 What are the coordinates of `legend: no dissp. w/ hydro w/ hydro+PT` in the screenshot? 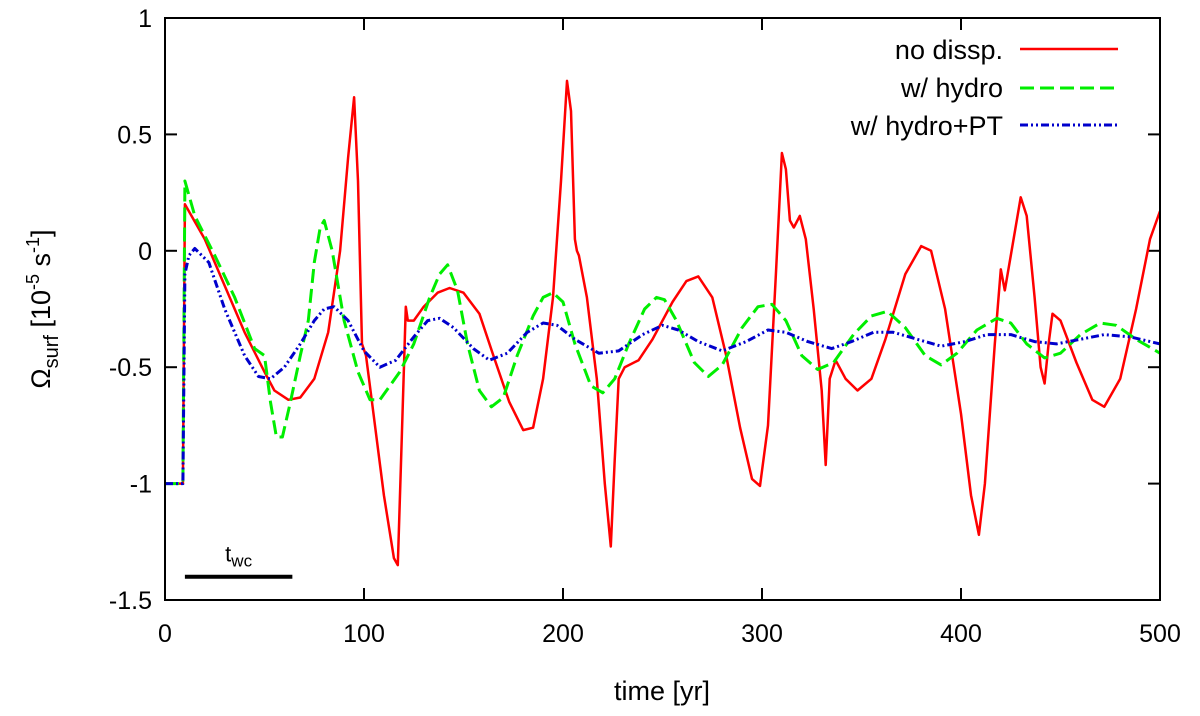 It's located at (984, 88).